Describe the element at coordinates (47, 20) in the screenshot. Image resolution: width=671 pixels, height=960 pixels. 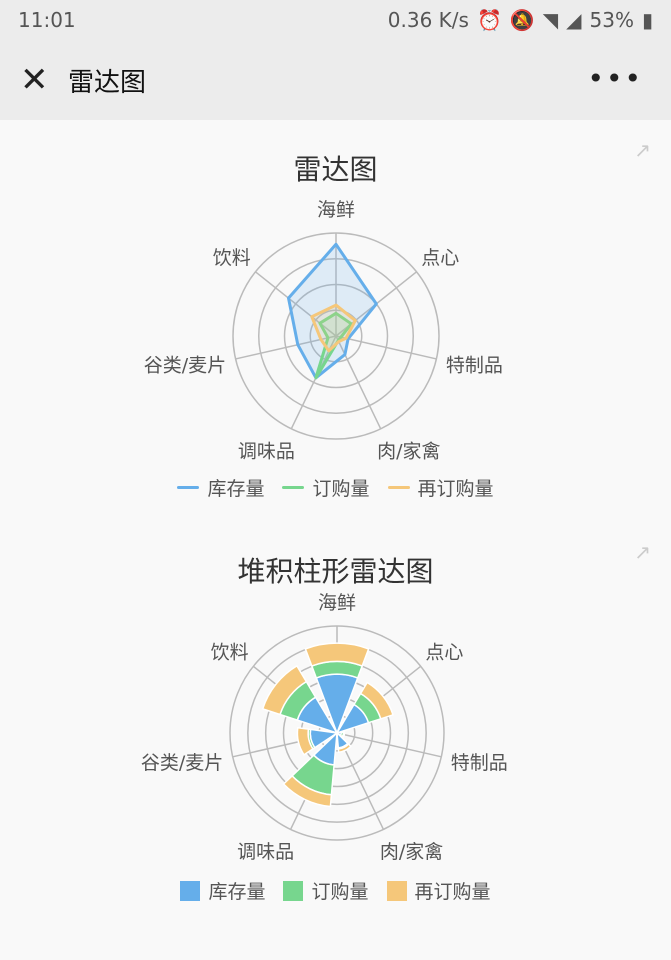
I see `status-time: 11:01` at that location.